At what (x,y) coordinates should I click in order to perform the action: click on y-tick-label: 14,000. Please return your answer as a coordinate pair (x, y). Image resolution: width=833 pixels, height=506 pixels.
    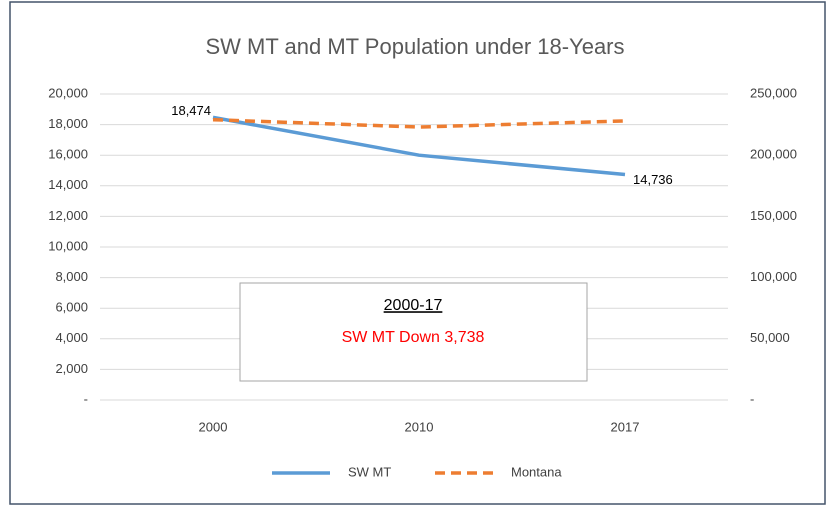
    Looking at the image, I should click on (68, 184).